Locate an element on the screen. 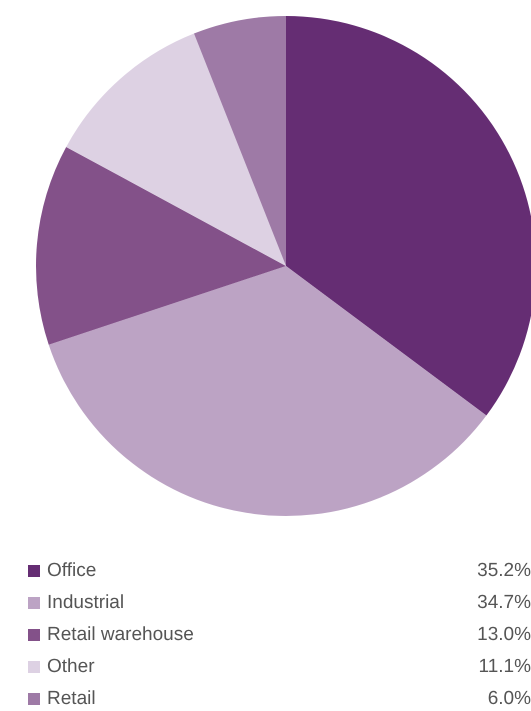 This screenshot has height=711, width=531. legend-label: Retail is located at coordinates (71, 699).